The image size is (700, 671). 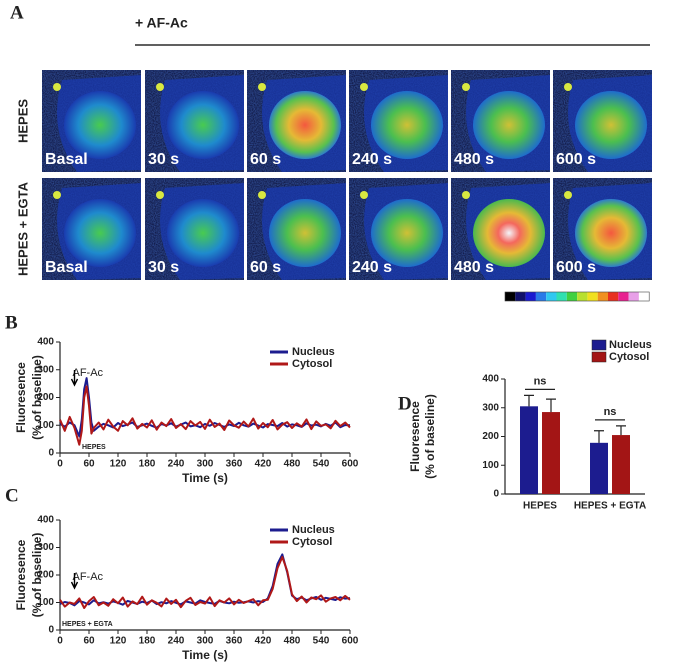 What do you see at coordinates (205, 655) in the screenshot?
I see `x-axis-label: Time (s)` at bounding box center [205, 655].